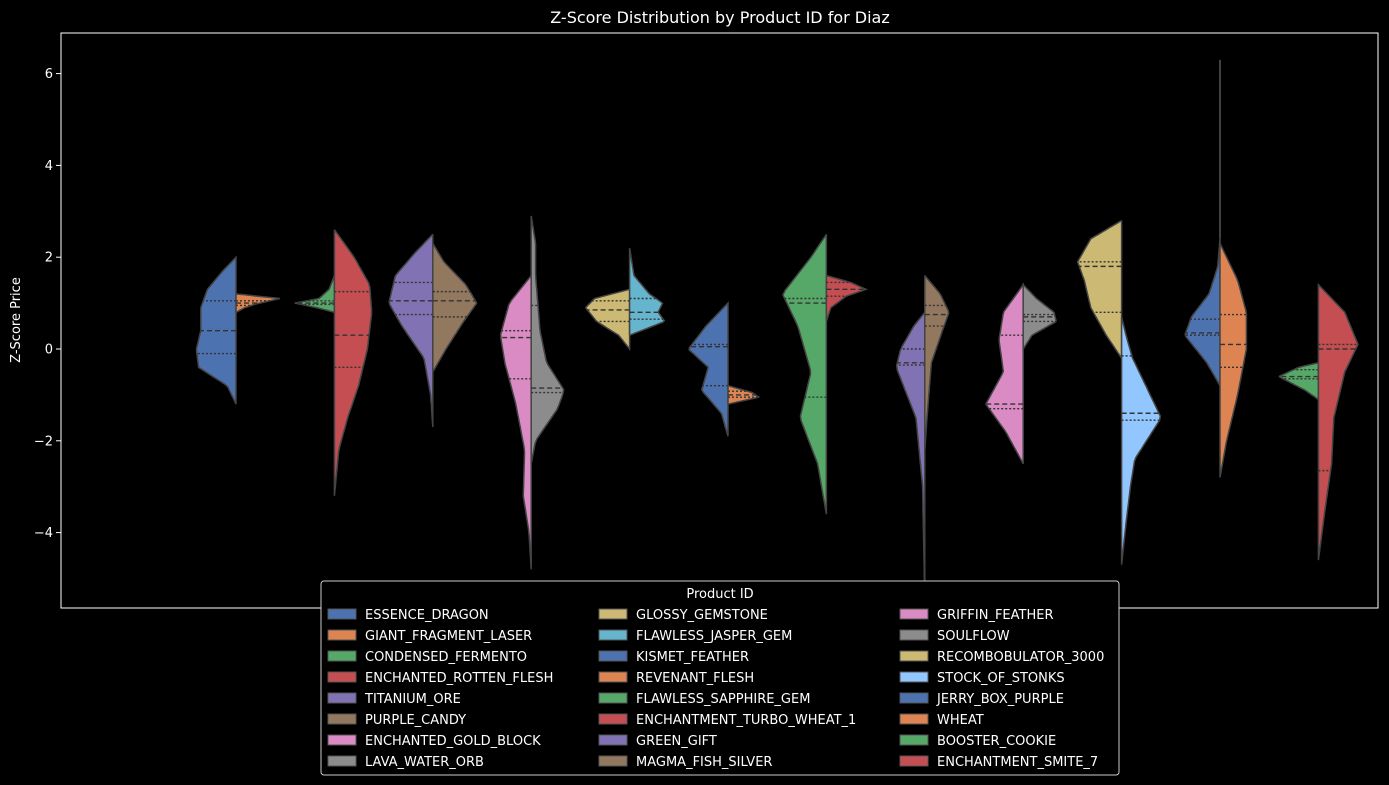  I want to click on legend-label: STOCK_OF_STONKS, so click(1001, 678).